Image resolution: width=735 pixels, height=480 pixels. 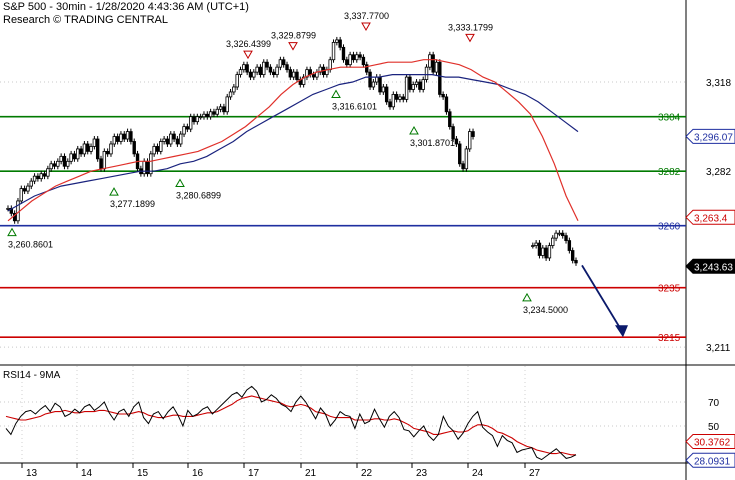 What do you see at coordinates (478, 473) in the screenshot?
I see `time-tick-label: 24` at bounding box center [478, 473].